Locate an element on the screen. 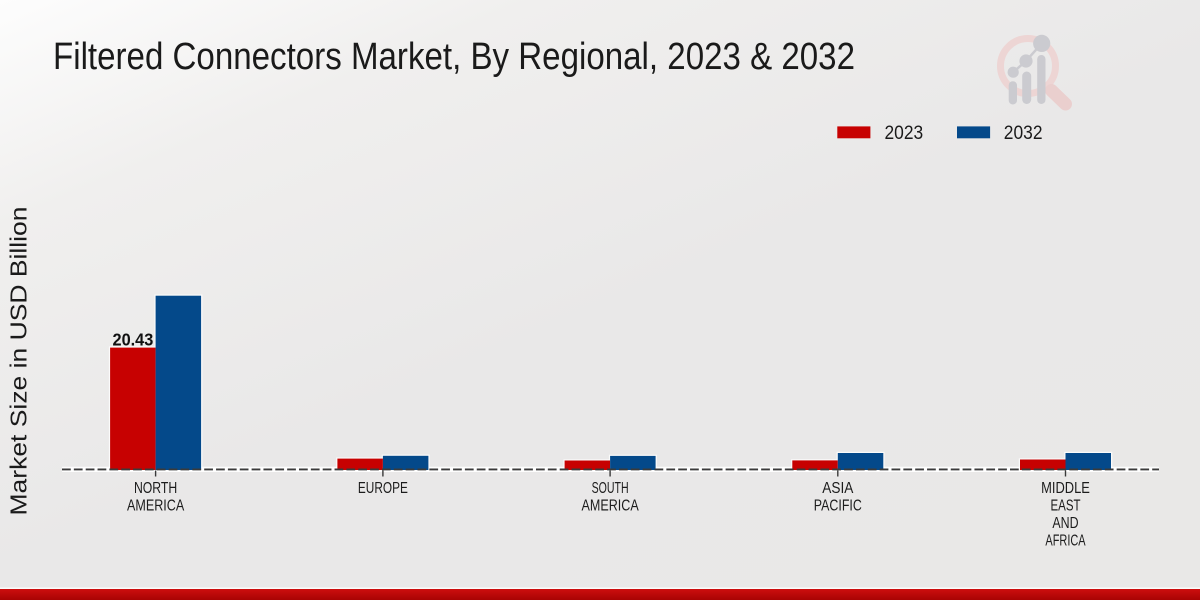 Image resolution: width=1200 pixels, height=600 pixels. svg-text: 20.43 is located at coordinates (133, 339).